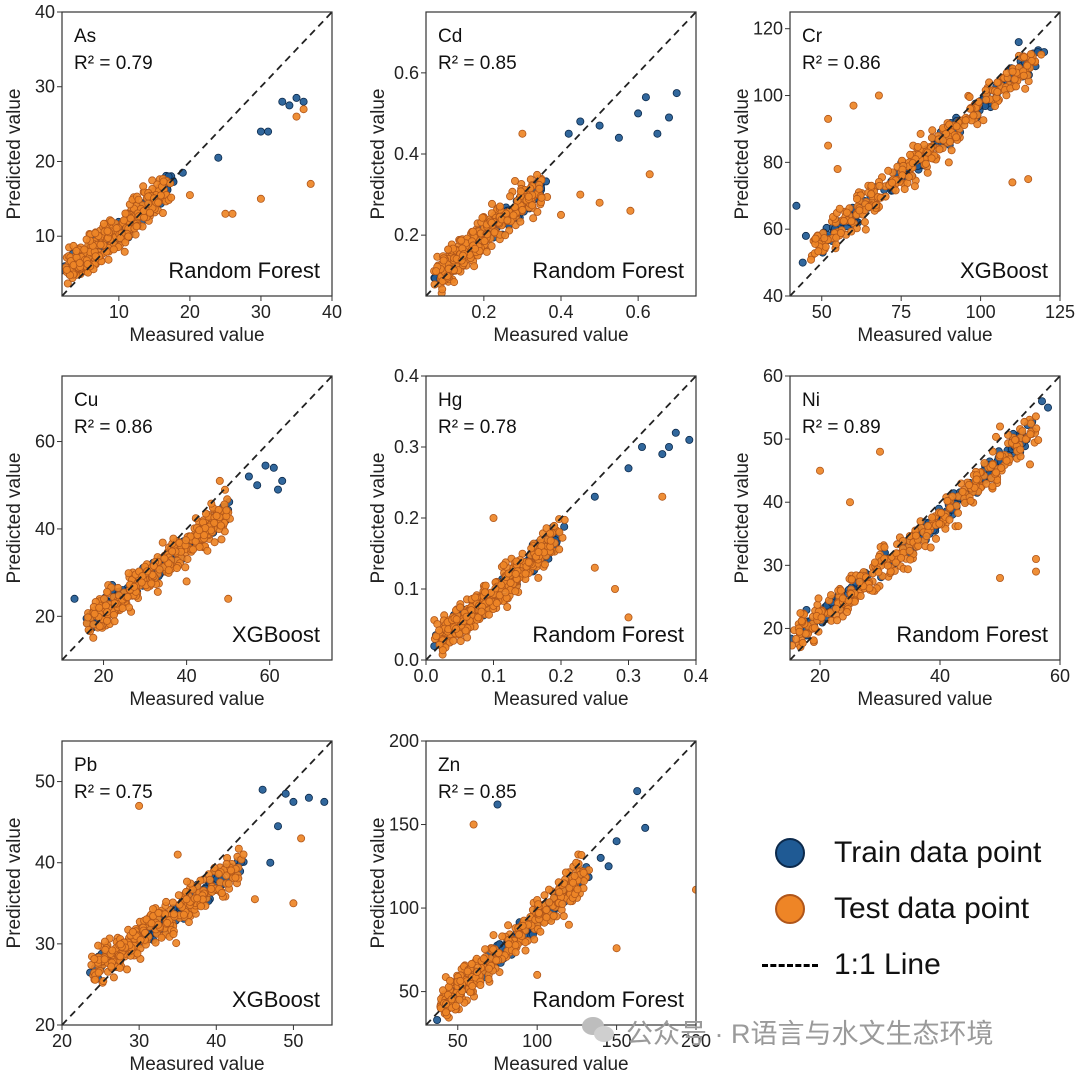 The height and width of the screenshot is (1074, 1080). I want to click on x-tick-label: 30, so click(139, 1041).